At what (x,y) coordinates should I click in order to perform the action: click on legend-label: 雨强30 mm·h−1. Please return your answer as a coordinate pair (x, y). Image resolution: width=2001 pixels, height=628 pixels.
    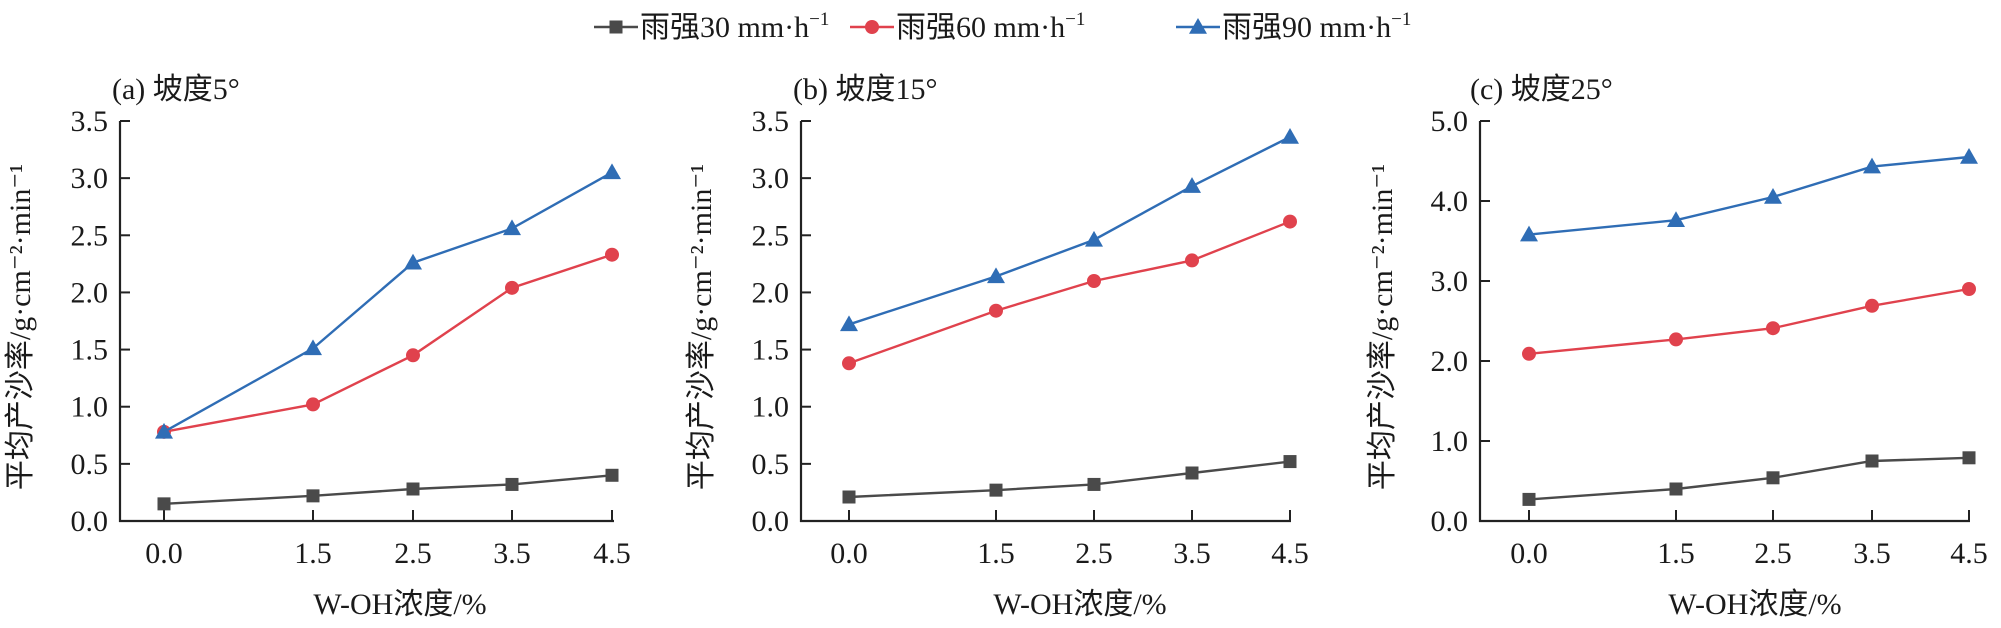
    Looking at the image, I should click on (734, 26).